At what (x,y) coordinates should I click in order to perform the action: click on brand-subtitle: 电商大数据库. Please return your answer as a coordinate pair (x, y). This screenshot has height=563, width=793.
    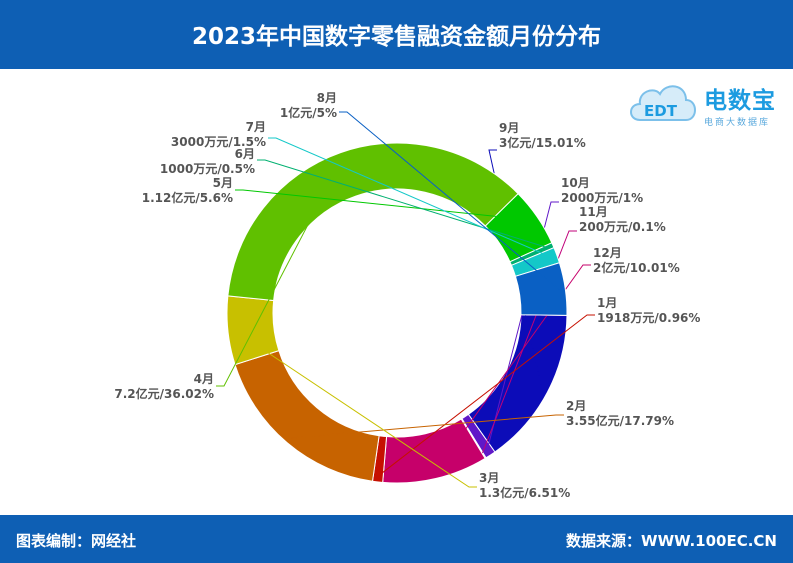
    Looking at the image, I should click on (737, 123).